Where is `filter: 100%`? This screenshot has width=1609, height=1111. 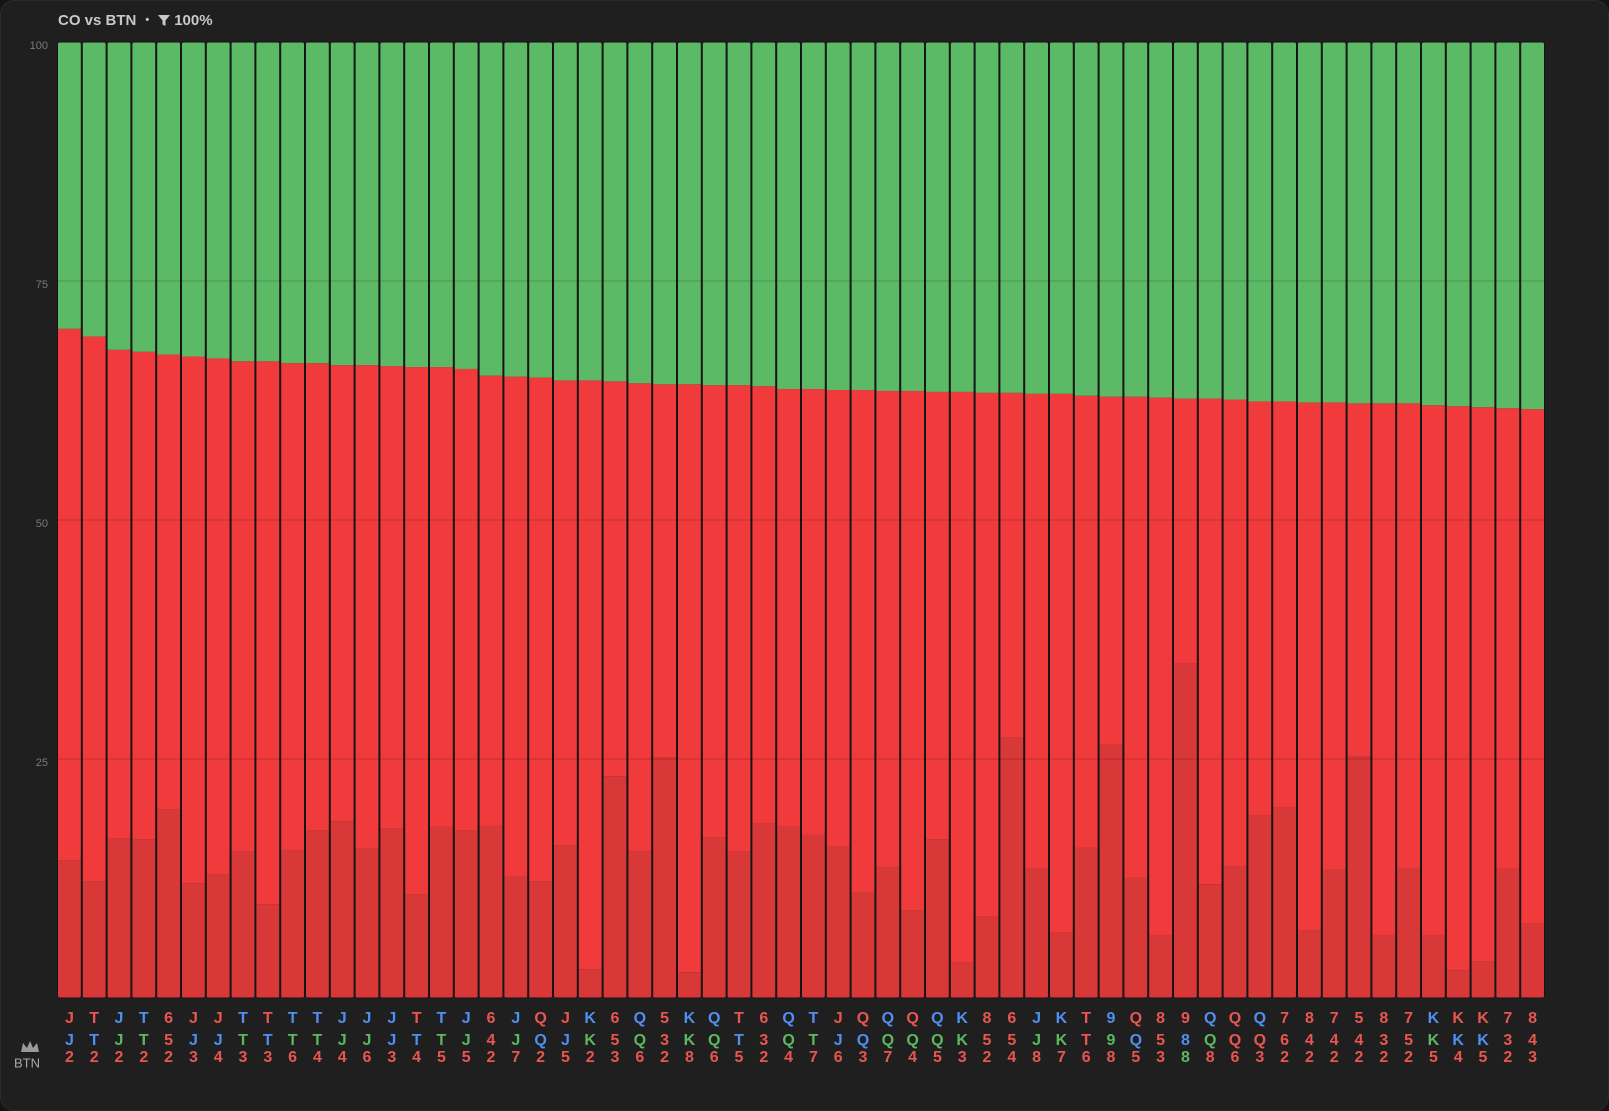
filter: 100% is located at coordinates (185, 20).